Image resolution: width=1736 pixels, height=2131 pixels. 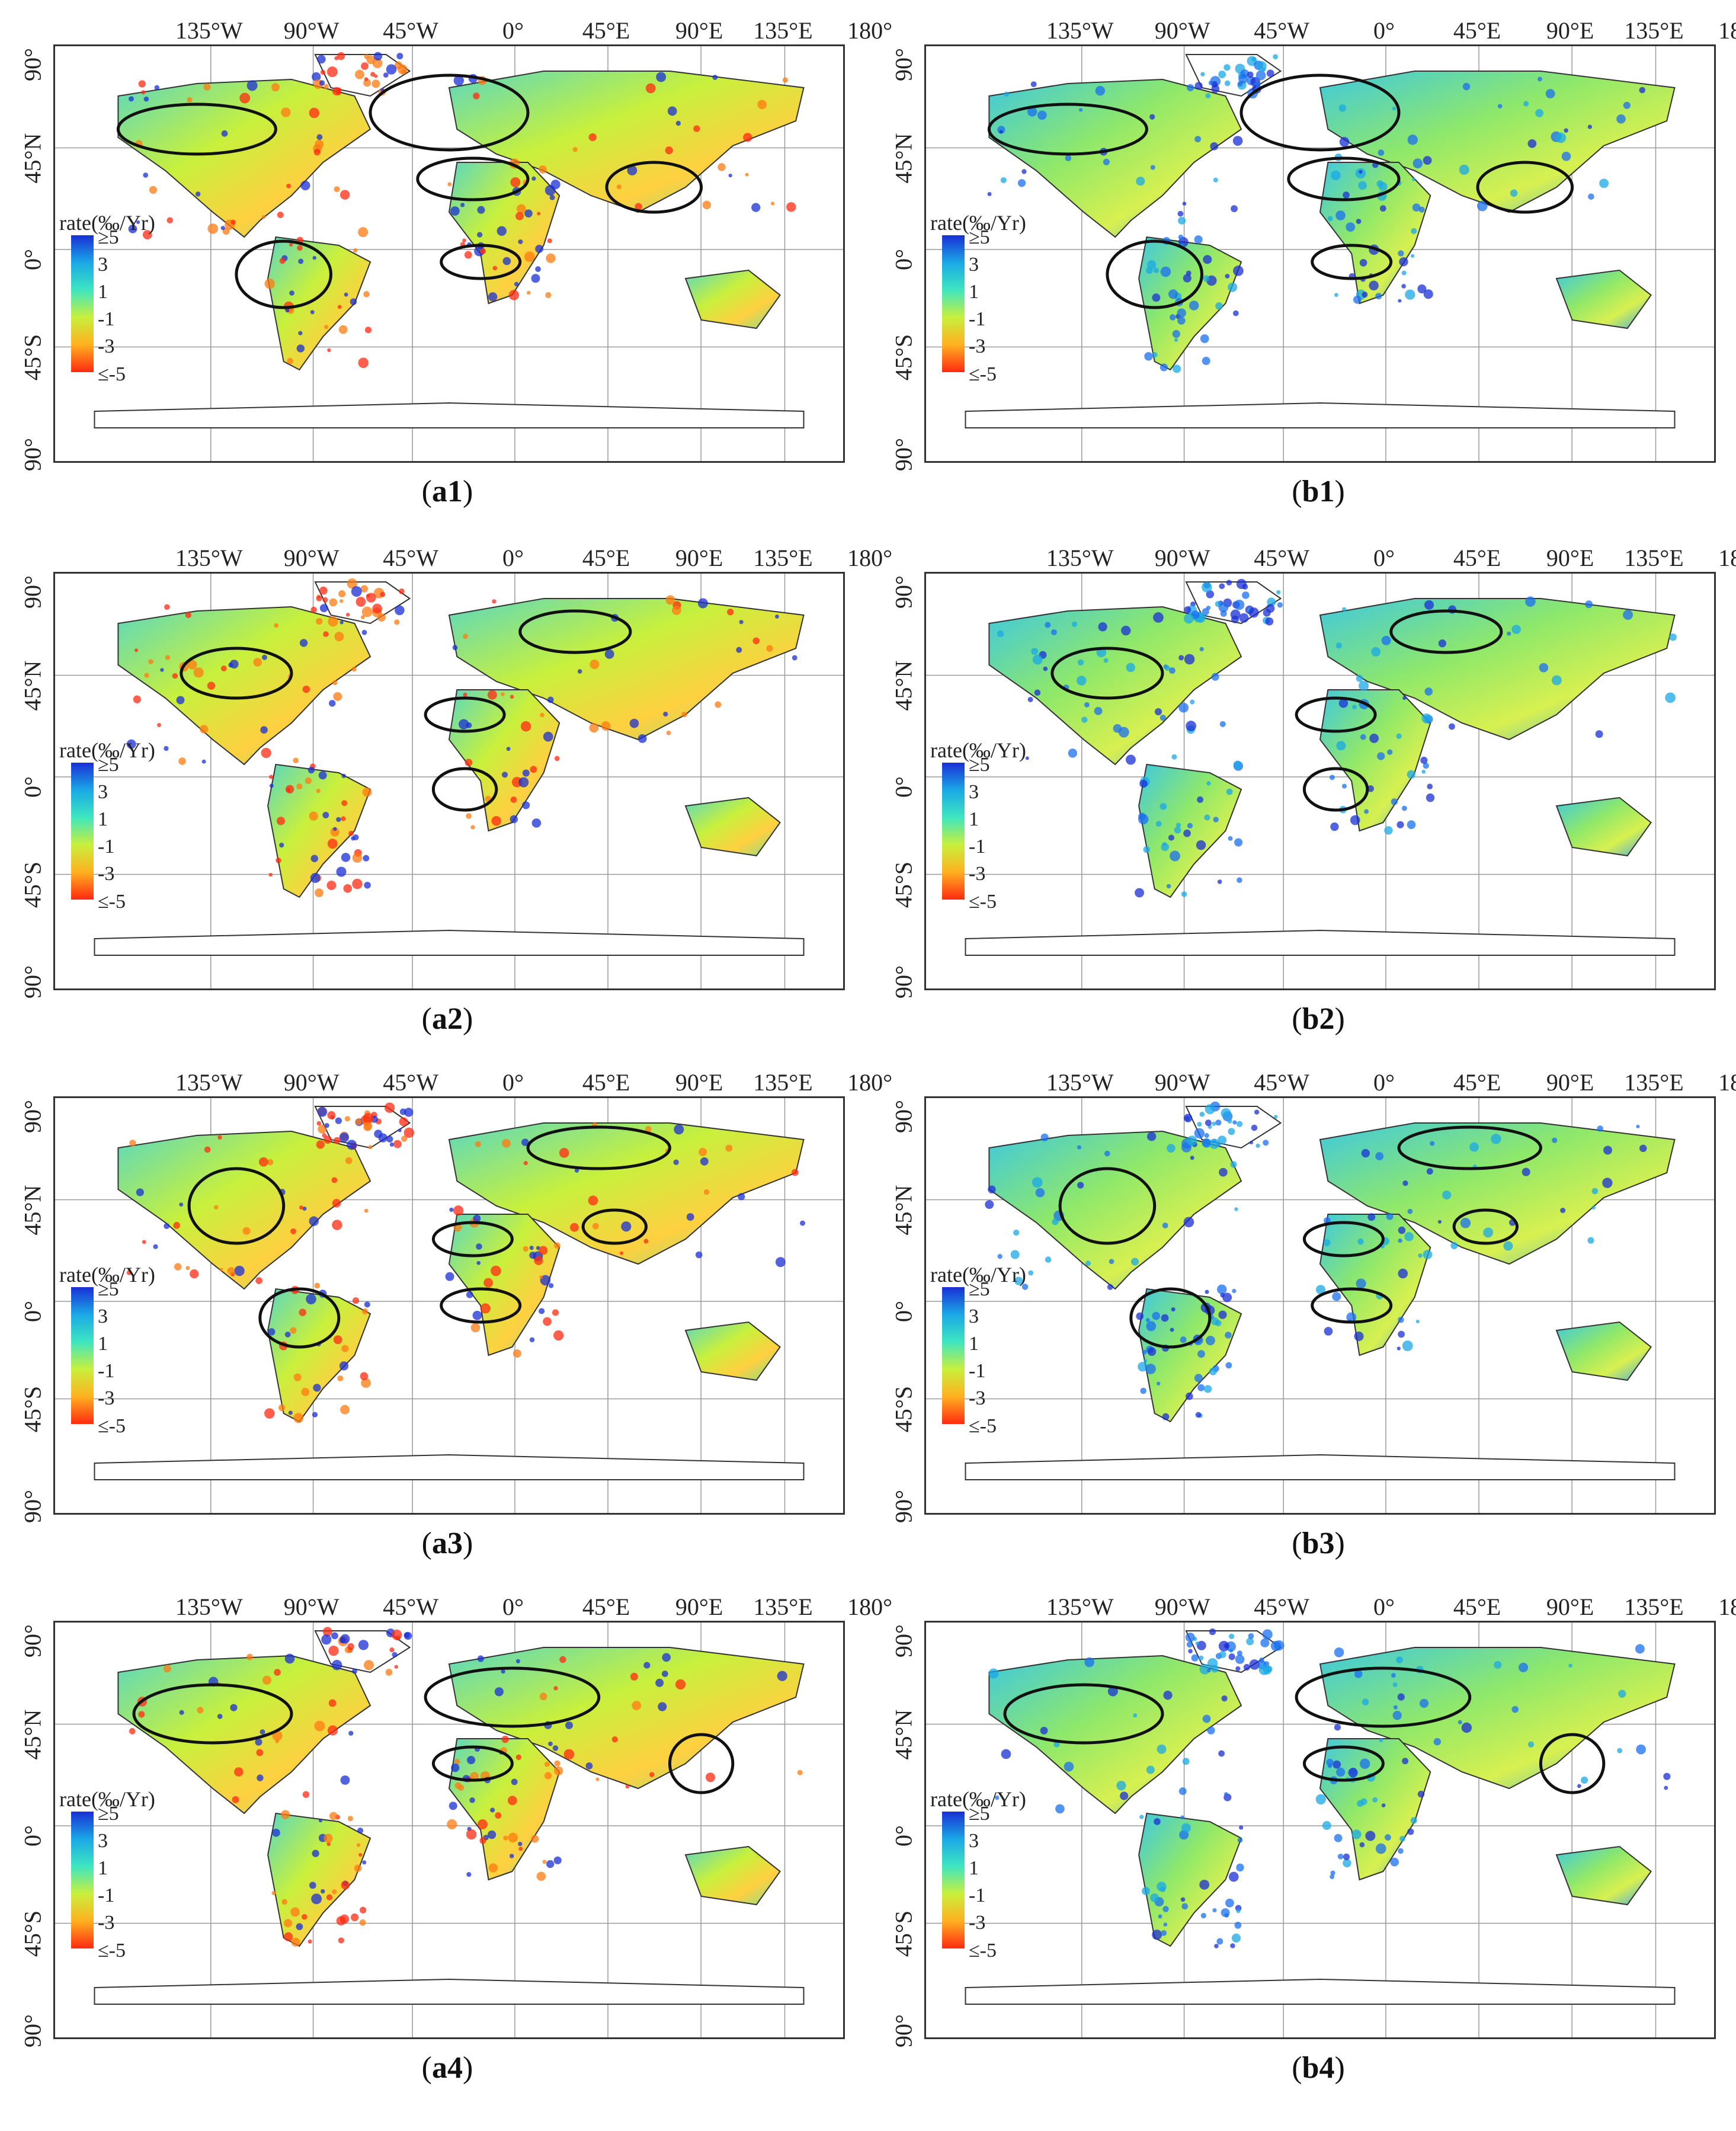 What do you see at coordinates (903, 357) in the screenshot?
I see `latitude-label: 45°S` at bounding box center [903, 357].